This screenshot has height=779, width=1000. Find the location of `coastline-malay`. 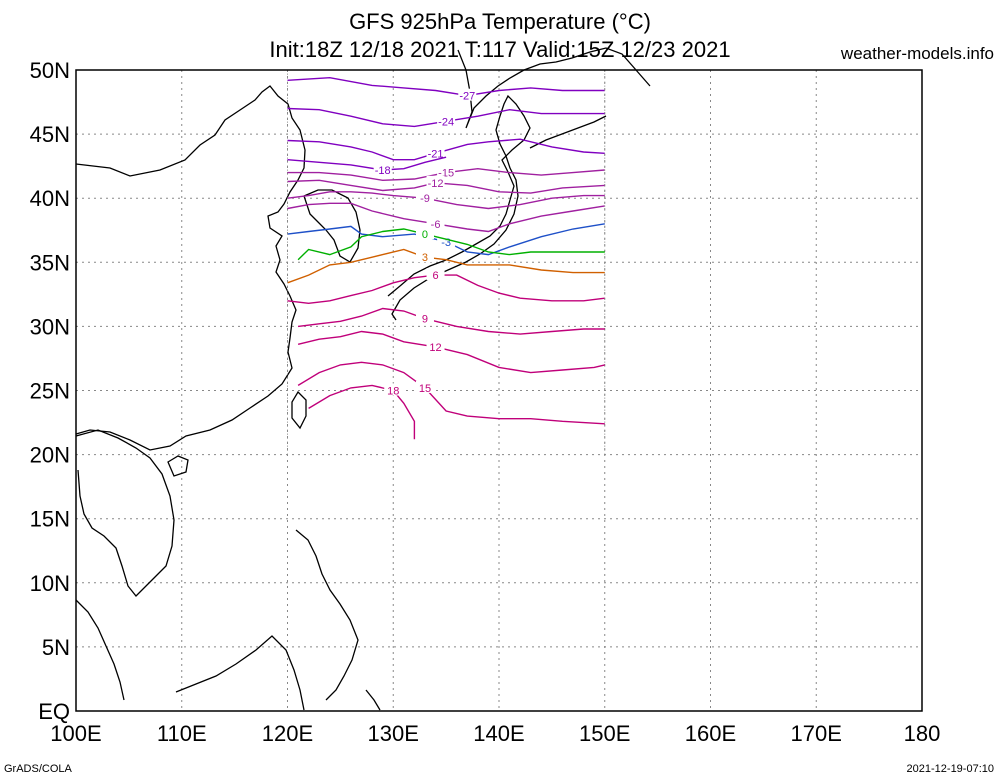

coastline-malay is located at coordinates (100, 650).